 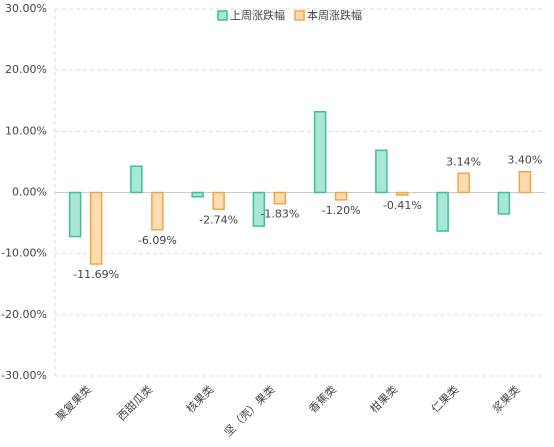 What do you see at coordinates (334, 15) in the screenshot?
I see `legend-label: 本周涨跌幅` at bounding box center [334, 15].